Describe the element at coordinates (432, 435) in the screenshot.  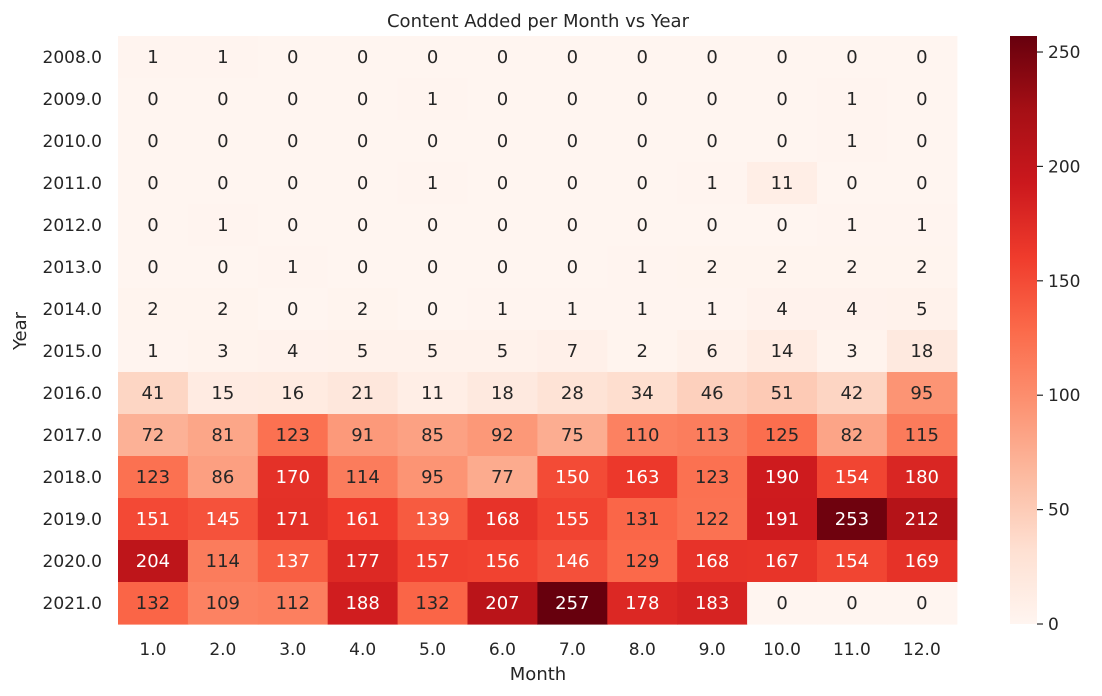
I see `cell-value-label: 85` at that location.